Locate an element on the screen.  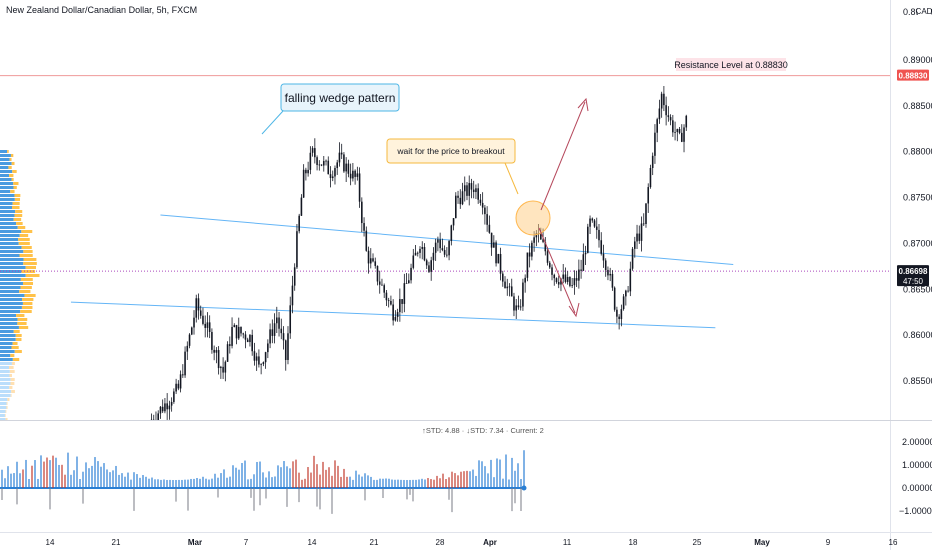
currency-button: CAD is located at coordinates (924, 10).